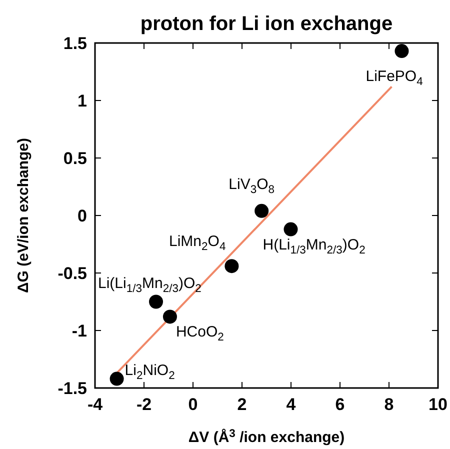 This screenshot has height=449, width=450. Describe the element at coordinates (75, 43) in the screenshot. I see `y-tick-label: 1.5` at that location.